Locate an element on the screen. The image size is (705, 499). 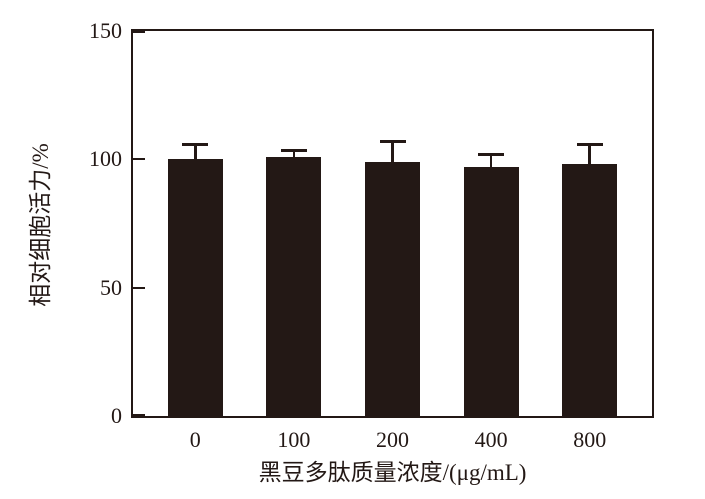
x-tick-label: 400 is located at coordinates (491, 439).